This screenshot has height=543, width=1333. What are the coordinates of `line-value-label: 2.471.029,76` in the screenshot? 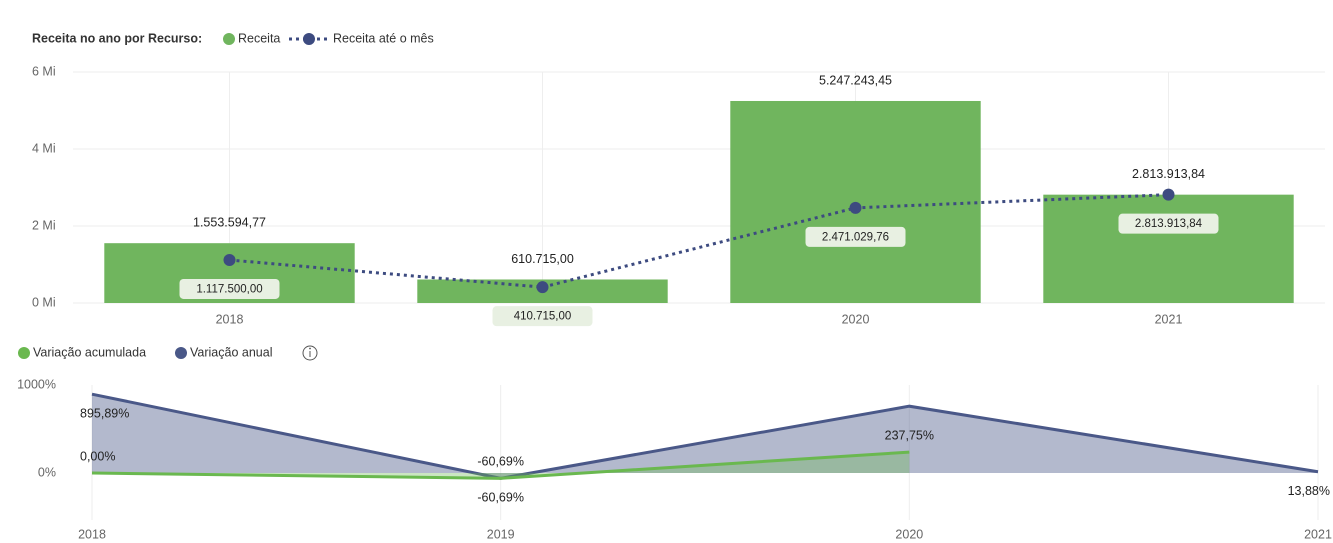 It's located at (855, 237).